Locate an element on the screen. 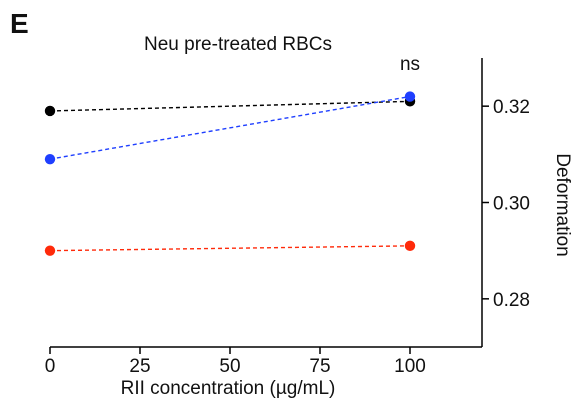 Image resolution: width=582 pixels, height=411 pixels. y-tick-label: 0.30 is located at coordinates (511, 204).